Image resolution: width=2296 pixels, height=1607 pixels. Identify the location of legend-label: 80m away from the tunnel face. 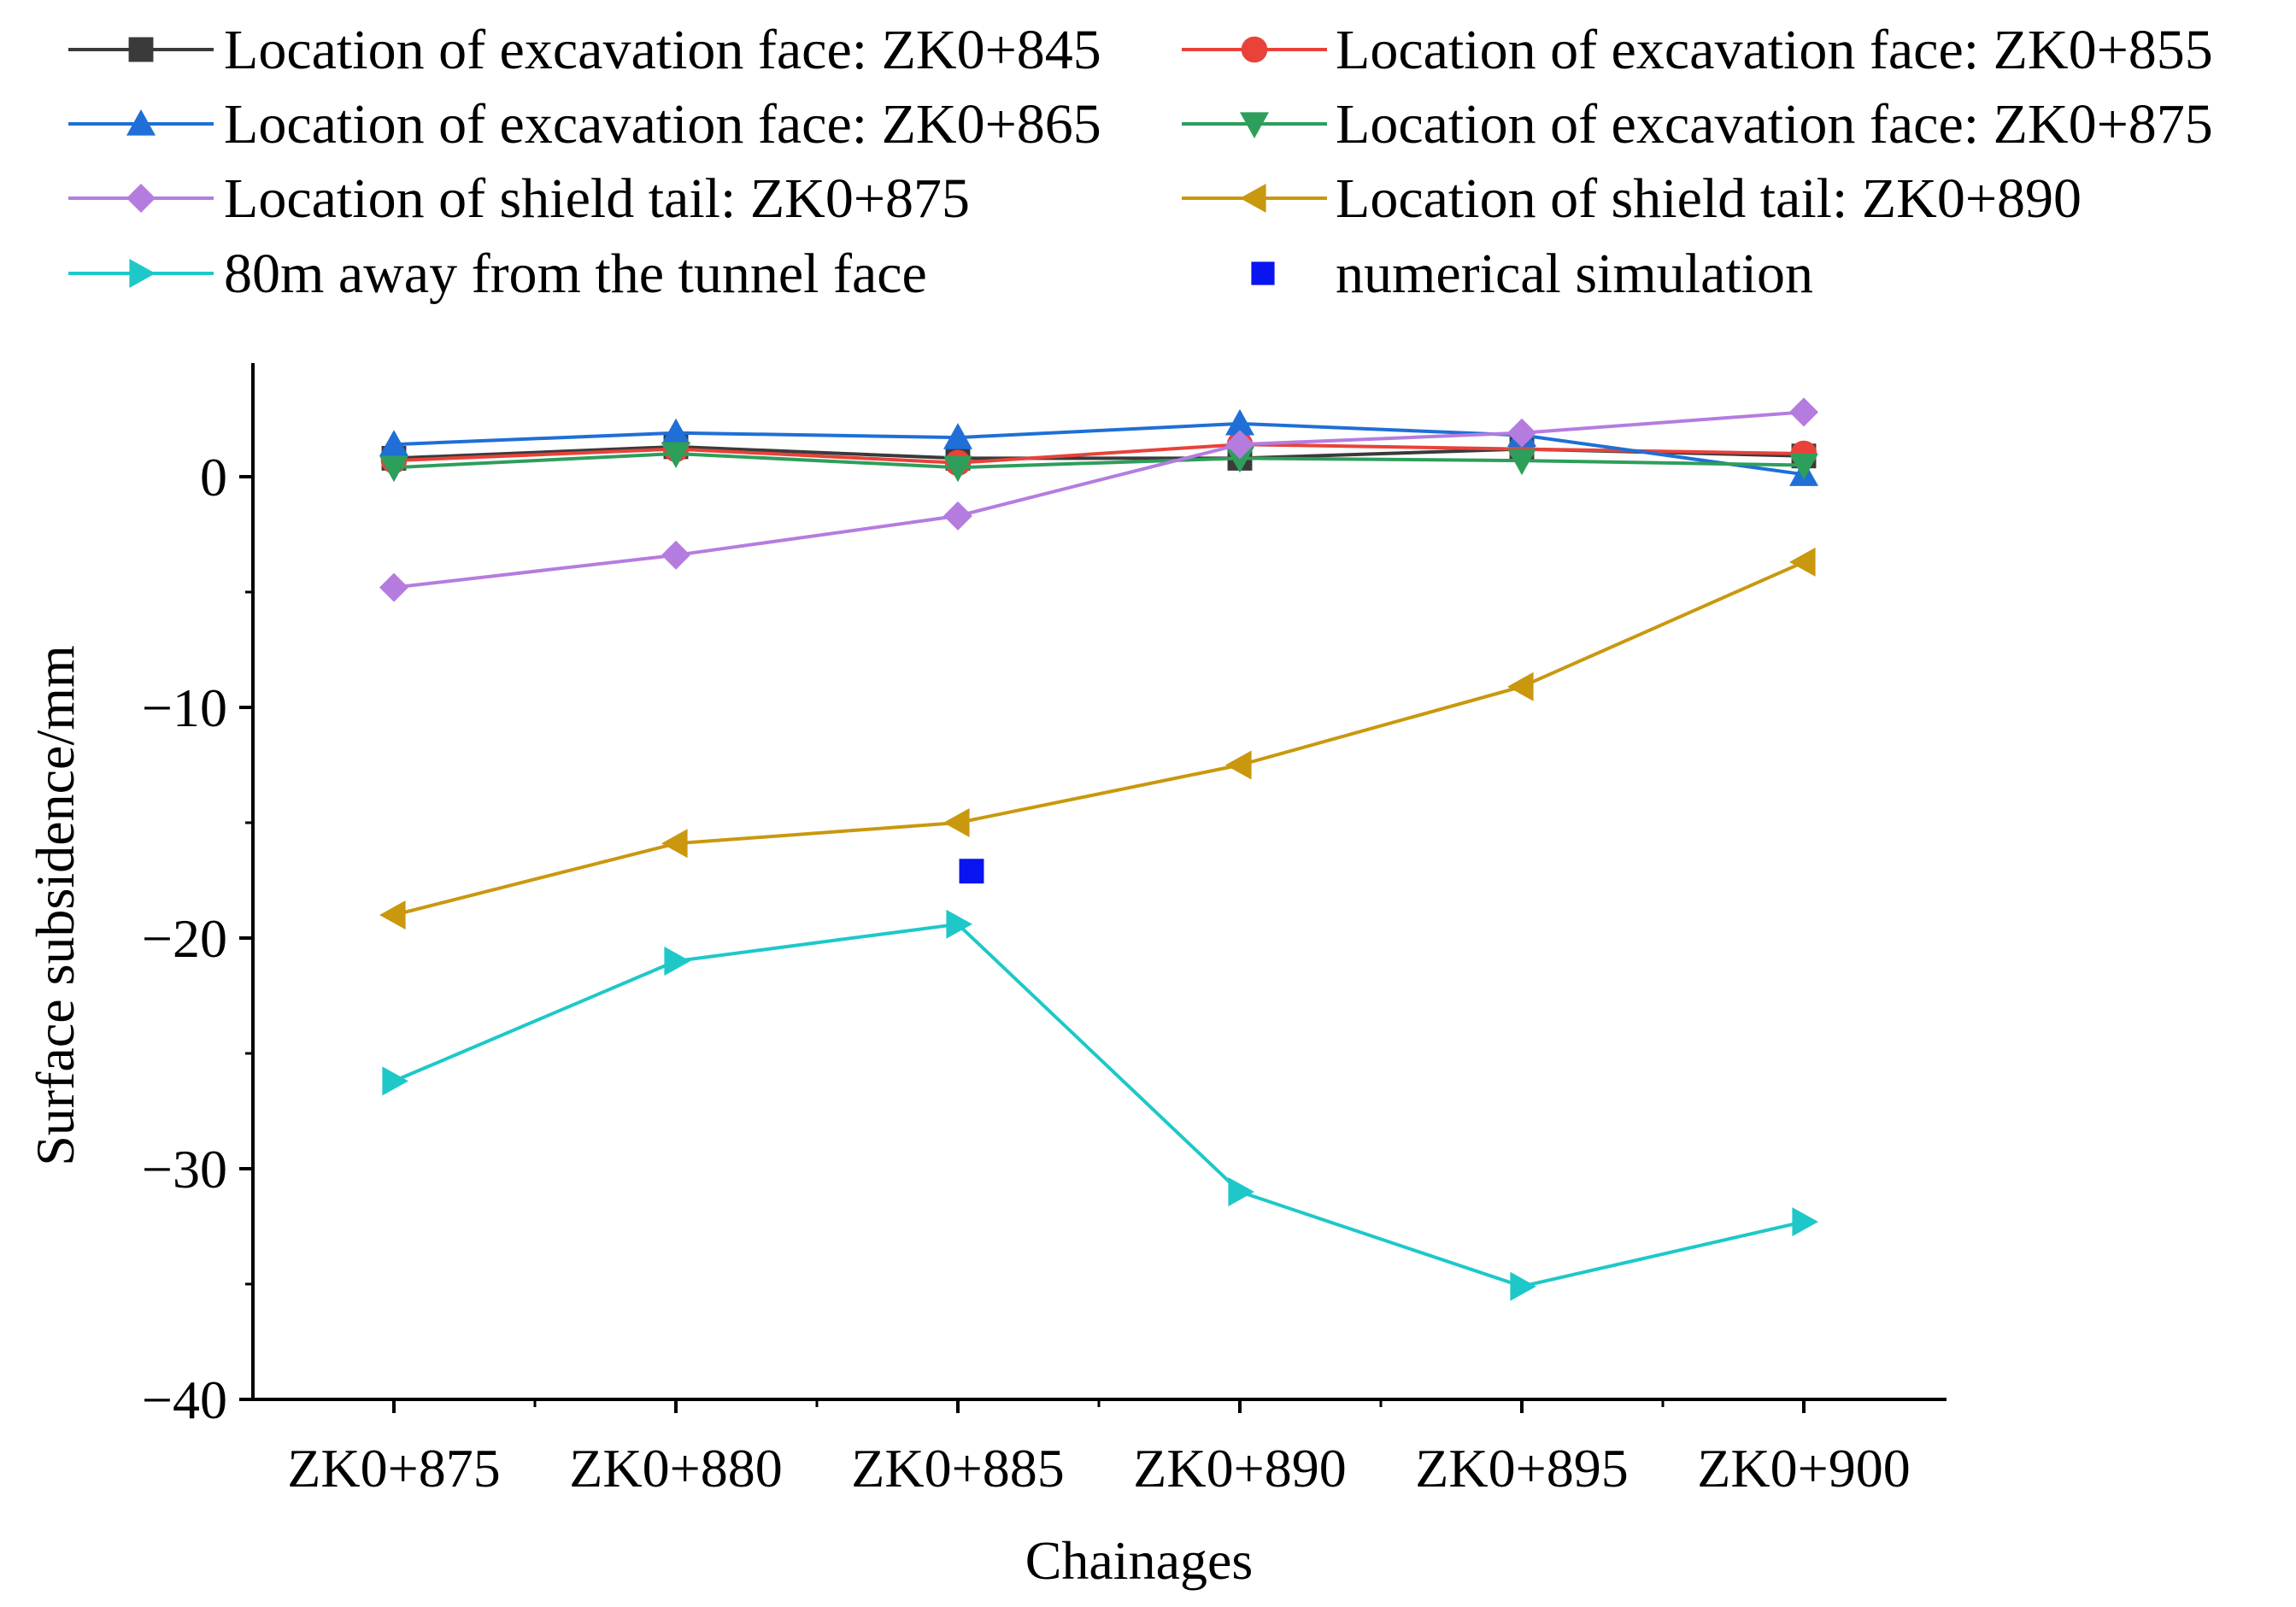
(576, 274).